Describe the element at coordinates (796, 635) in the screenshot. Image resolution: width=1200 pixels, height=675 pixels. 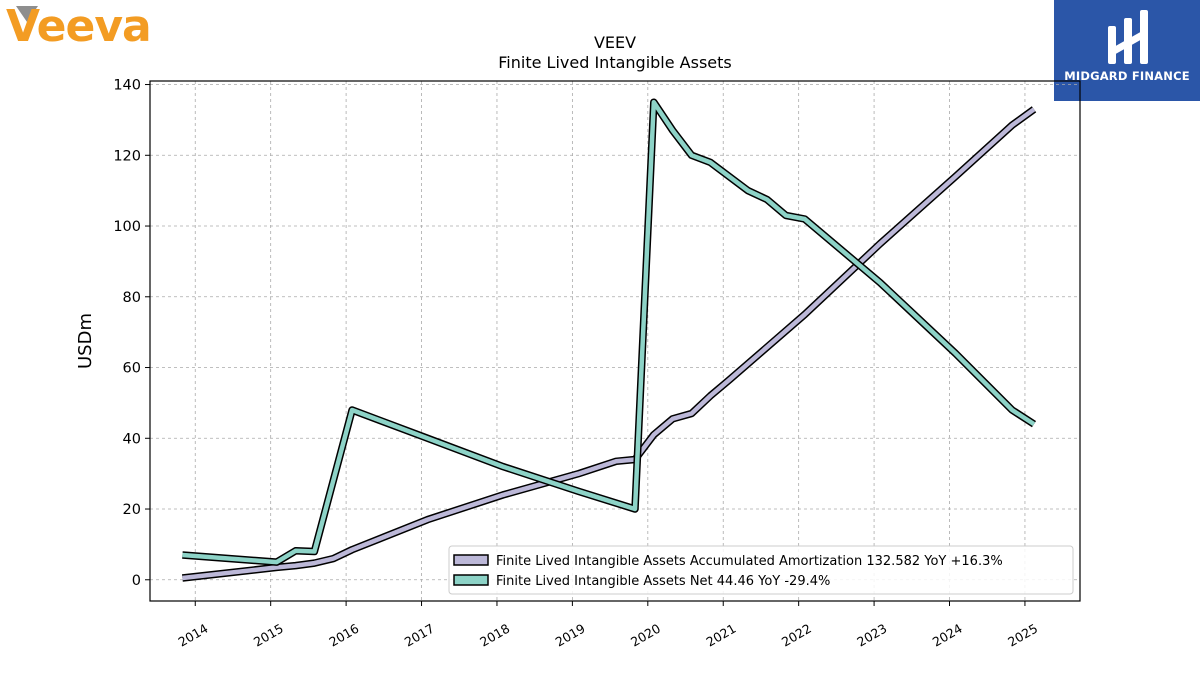
I see `x-tick-label: 2022` at that location.